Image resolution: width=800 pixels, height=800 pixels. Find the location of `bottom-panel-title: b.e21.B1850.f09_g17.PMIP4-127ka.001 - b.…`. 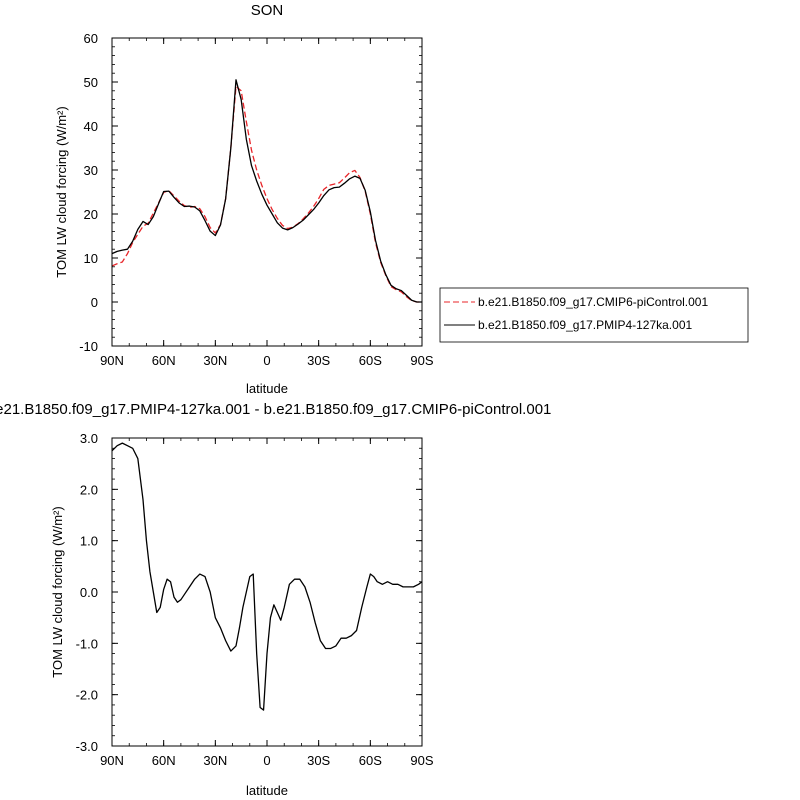

bottom-panel-title: b.e21.B1850.f09_g17.PMIP4-127ka.001 - b.… is located at coordinates (275, 409).